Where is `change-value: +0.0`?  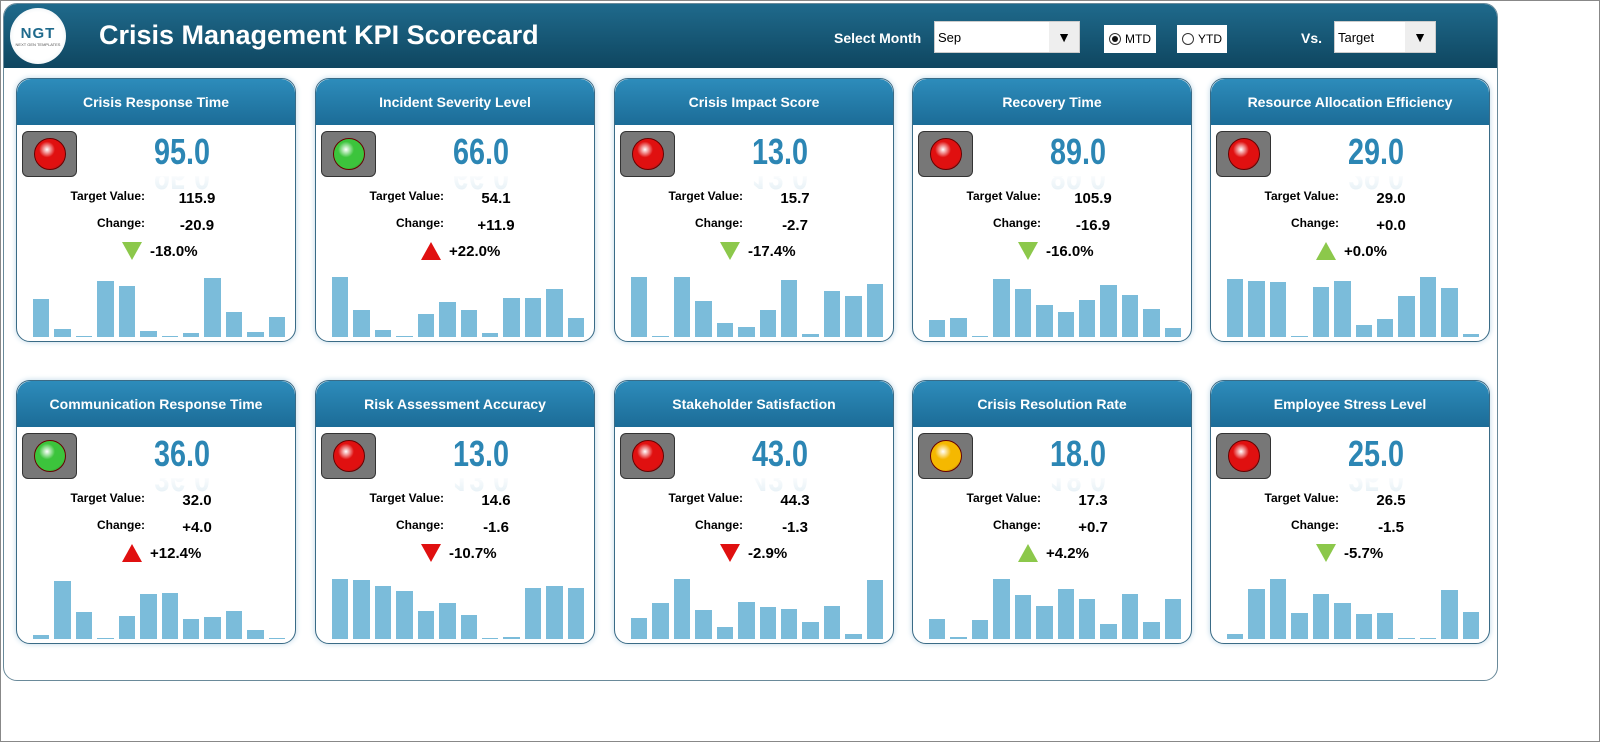 change-value: +0.0 is located at coordinates (1391, 225).